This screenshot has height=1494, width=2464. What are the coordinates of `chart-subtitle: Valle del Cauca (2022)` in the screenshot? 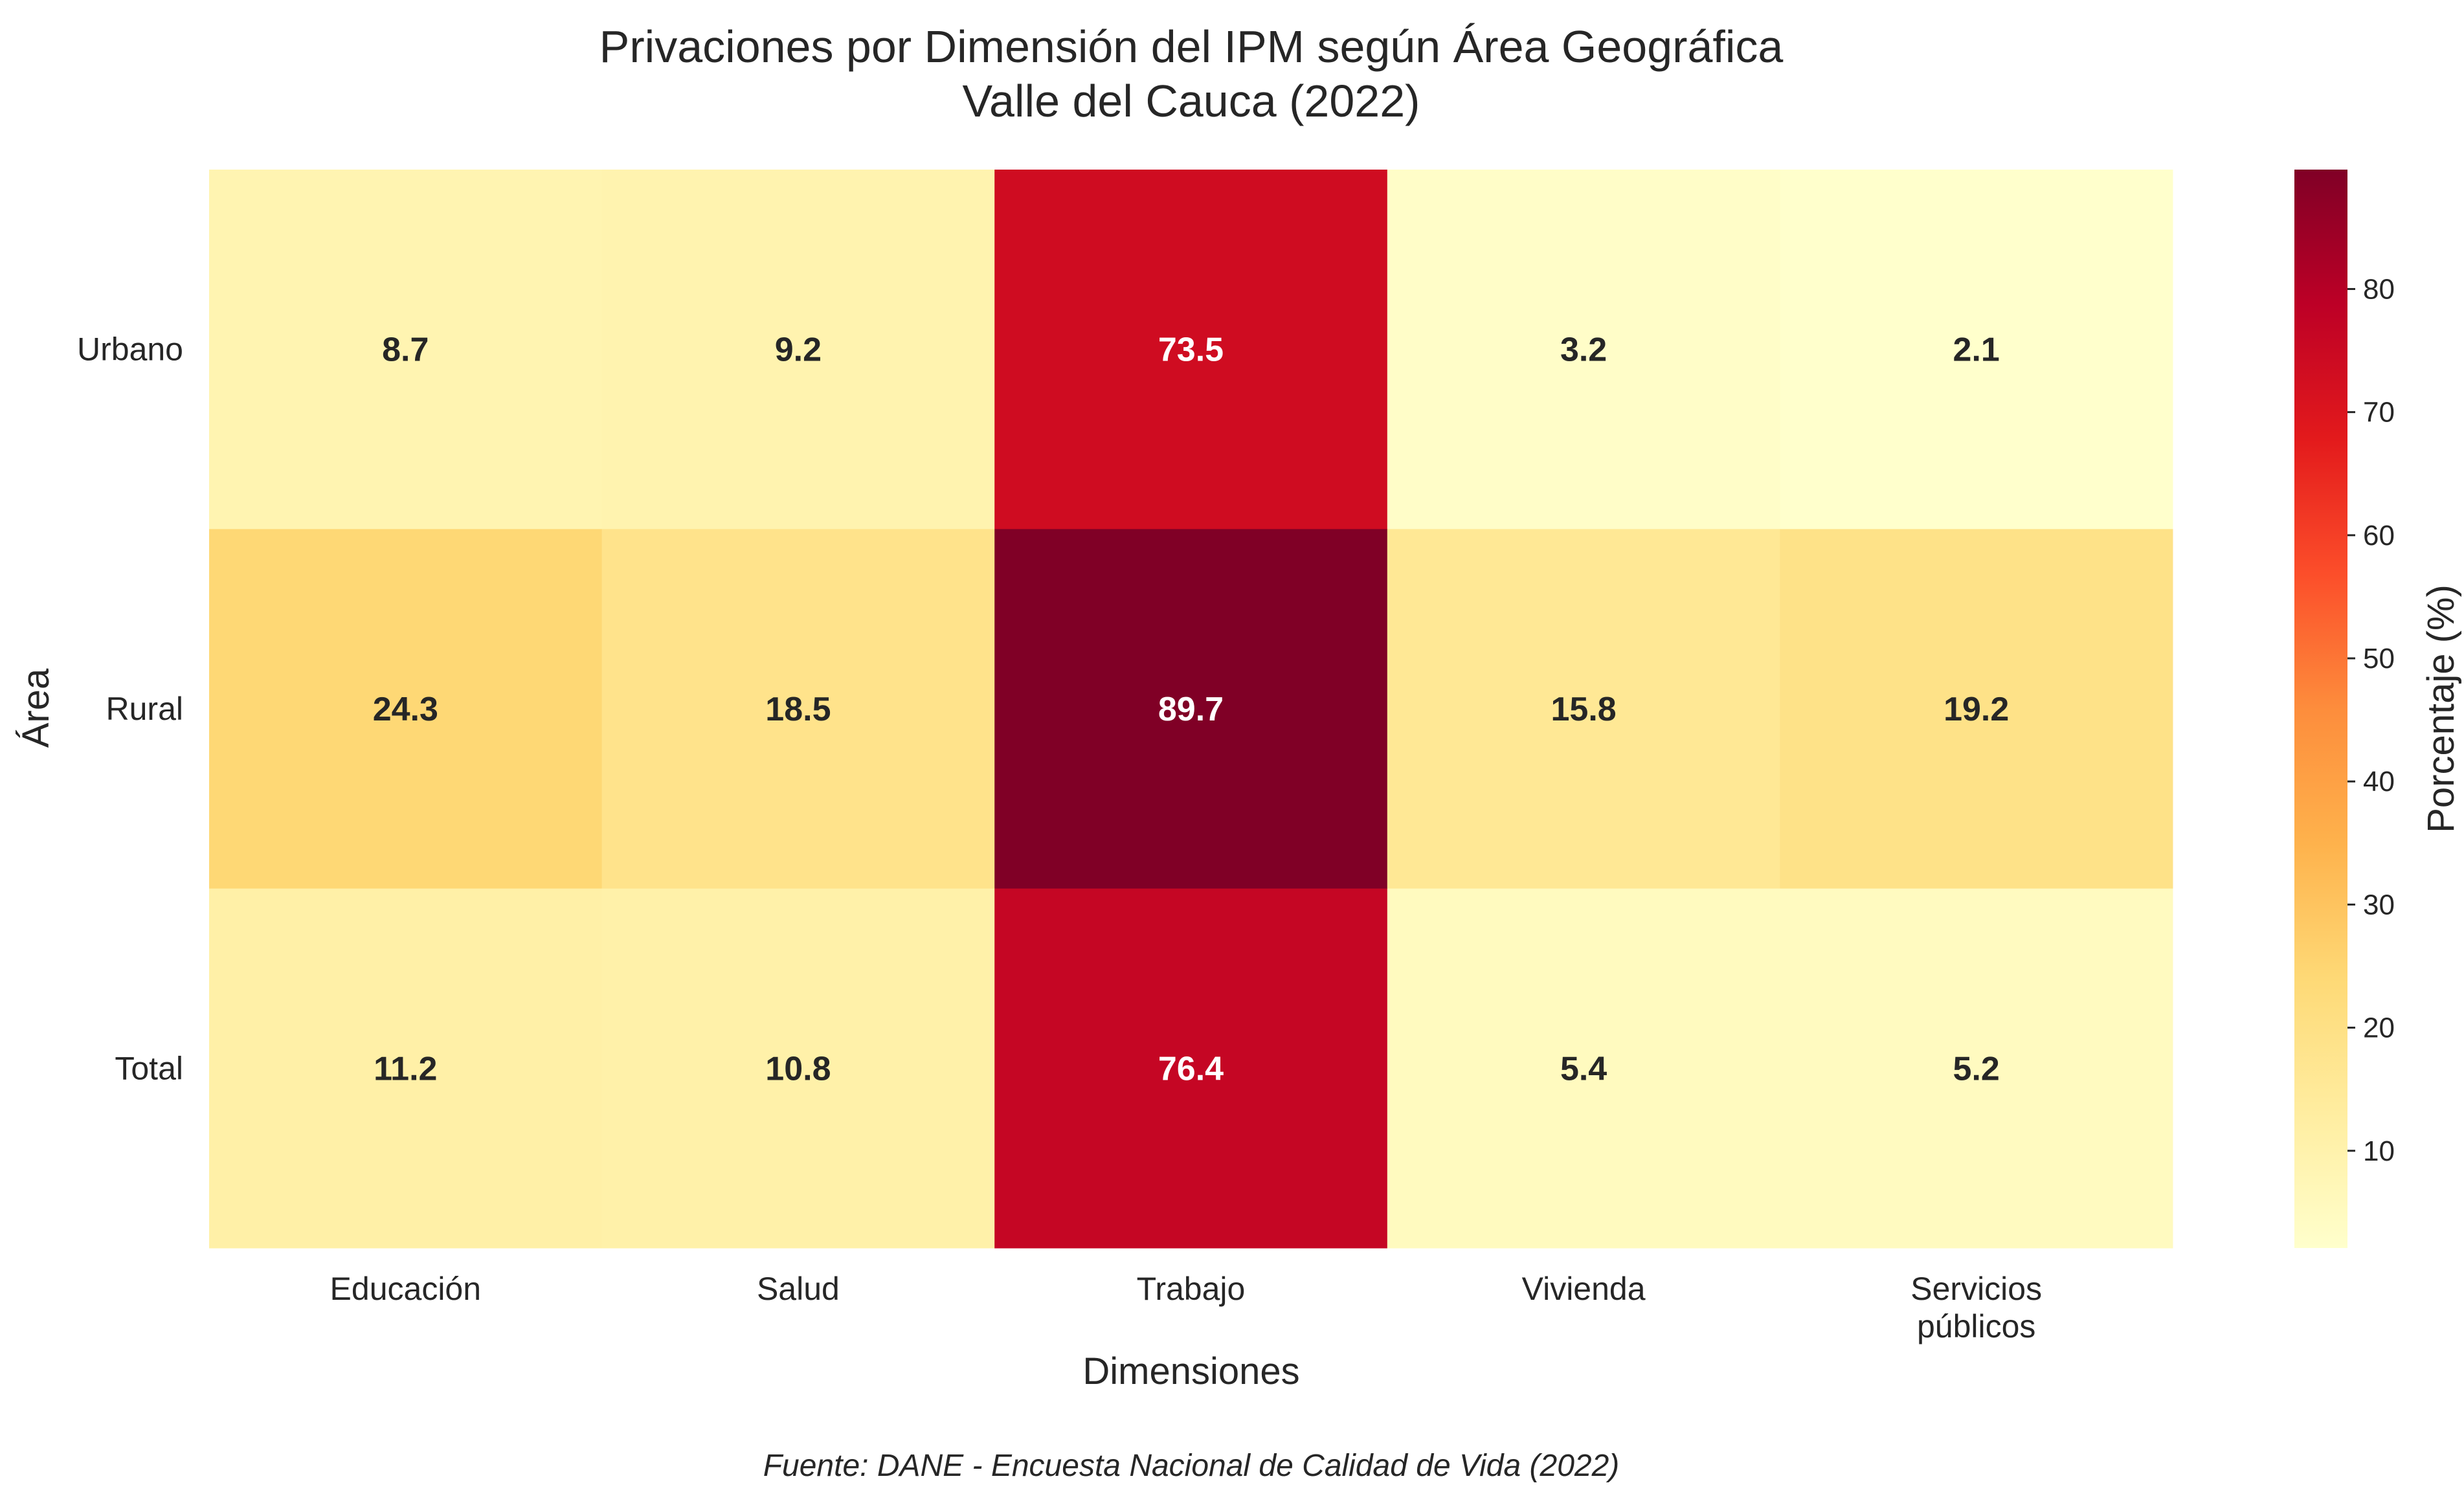 It's located at (1192, 101).